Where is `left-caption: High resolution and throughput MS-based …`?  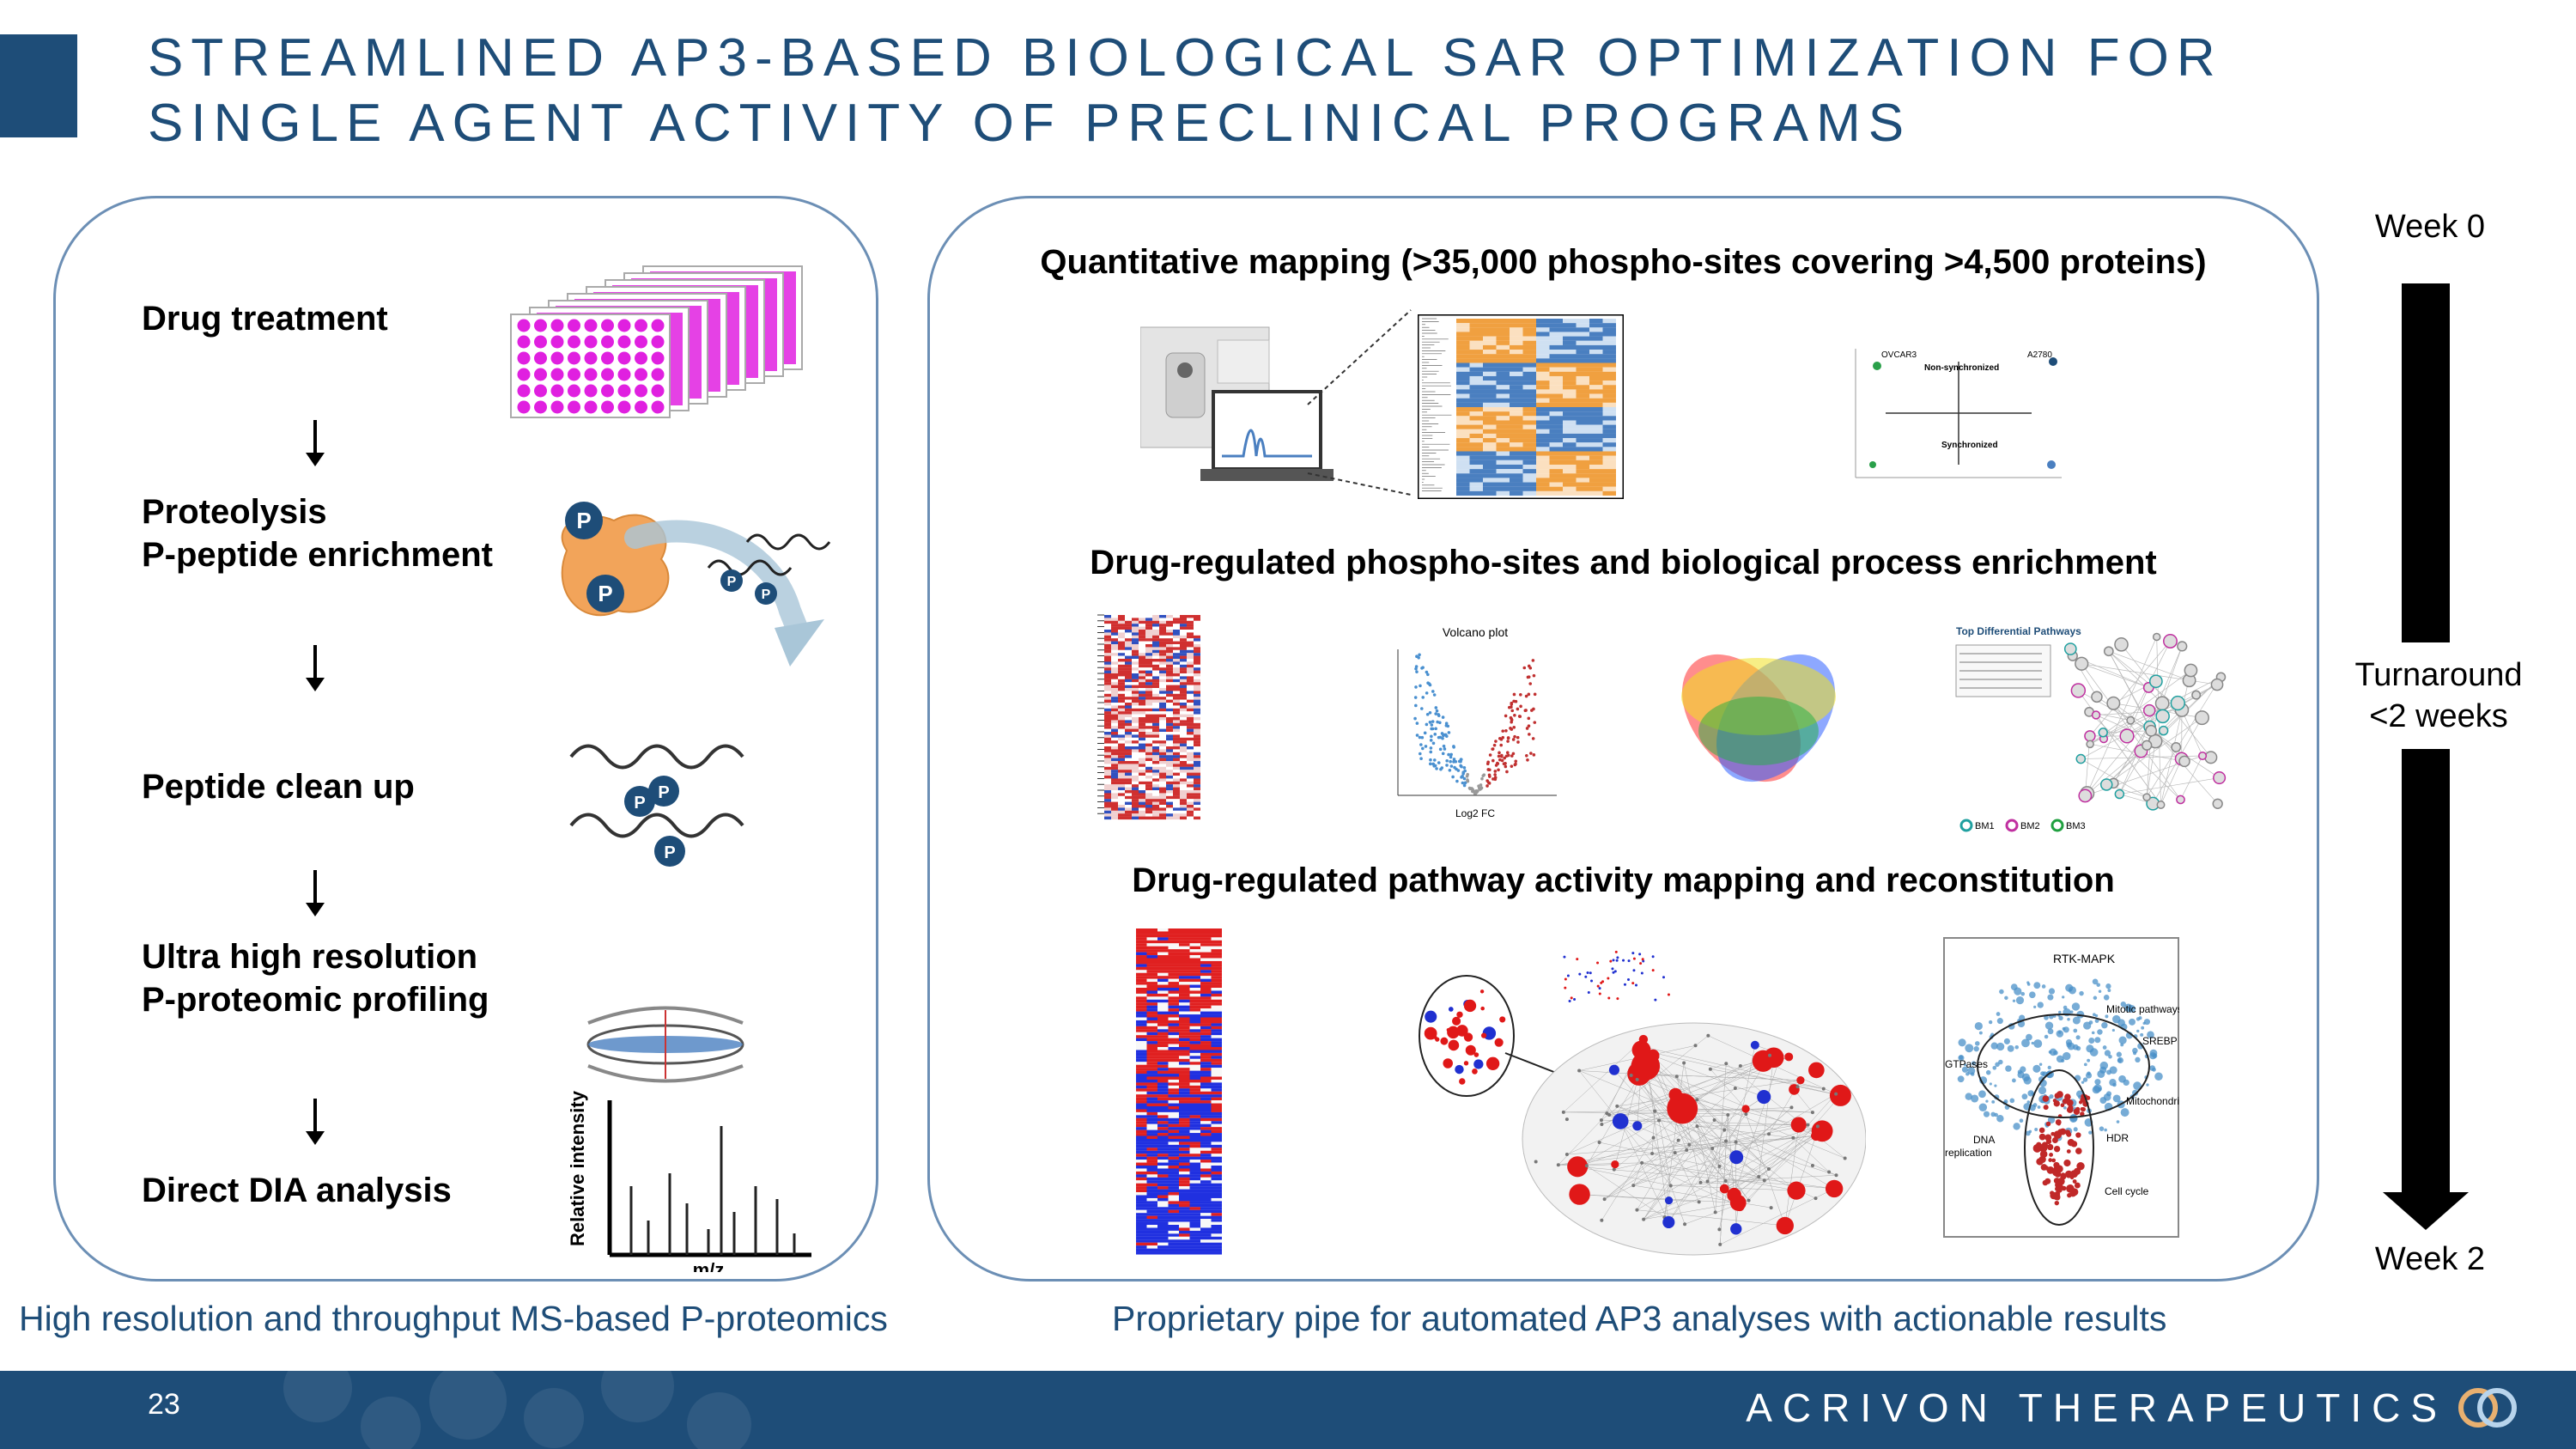 left-caption: High resolution and throughput MS-based … is located at coordinates (453, 1318).